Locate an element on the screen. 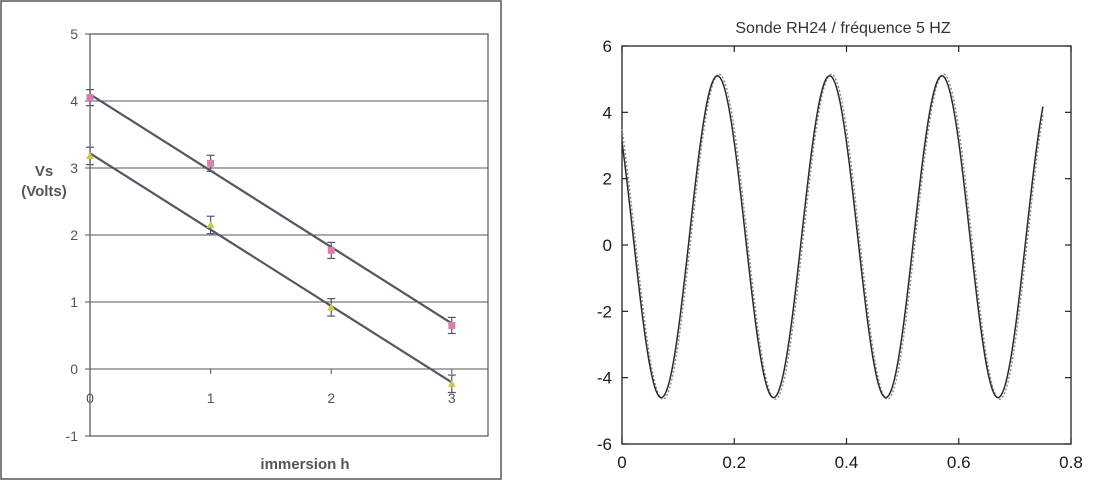  left-y-tick-label: 0 is located at coordinates (74, 369).